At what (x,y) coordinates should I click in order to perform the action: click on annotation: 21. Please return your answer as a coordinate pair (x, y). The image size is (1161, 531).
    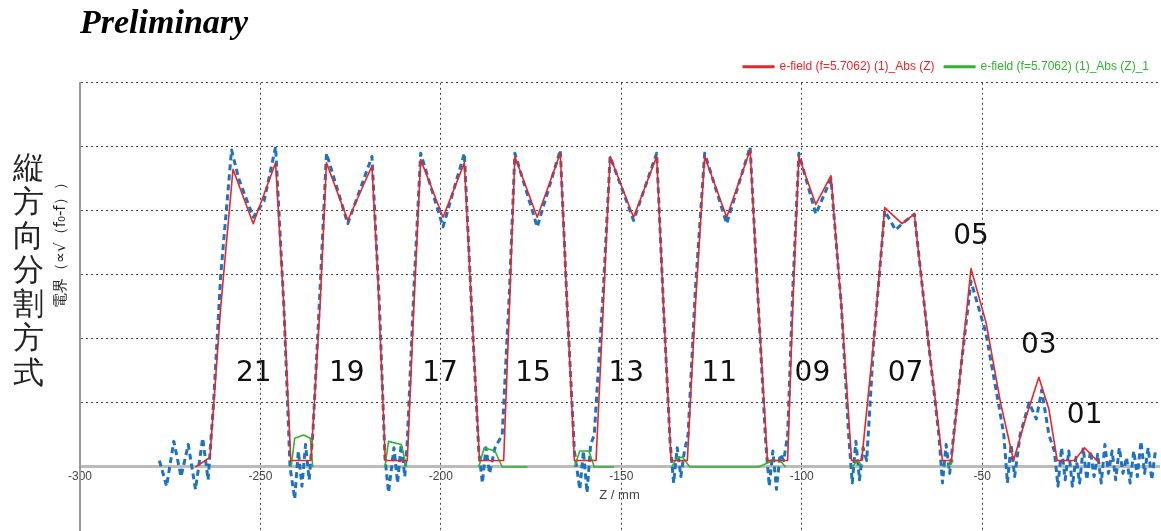
    Looking at the image, I should click on (253, 372).